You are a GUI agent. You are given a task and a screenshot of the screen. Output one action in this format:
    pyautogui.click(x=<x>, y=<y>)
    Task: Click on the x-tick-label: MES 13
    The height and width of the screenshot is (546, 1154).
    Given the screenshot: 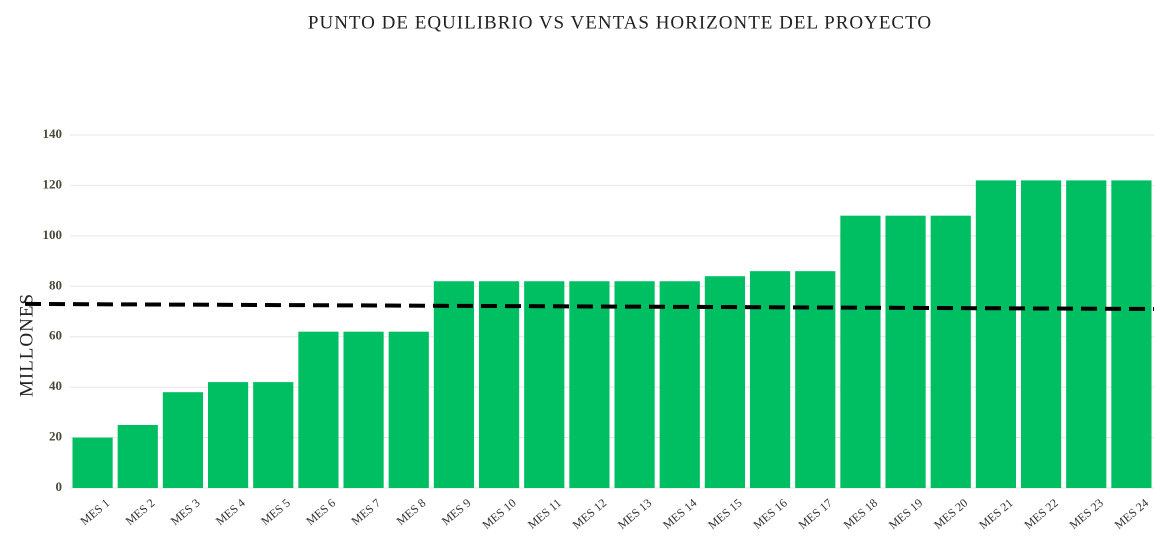 What is the action you would take?
    pyautogui.click(x=634, y=514)
    